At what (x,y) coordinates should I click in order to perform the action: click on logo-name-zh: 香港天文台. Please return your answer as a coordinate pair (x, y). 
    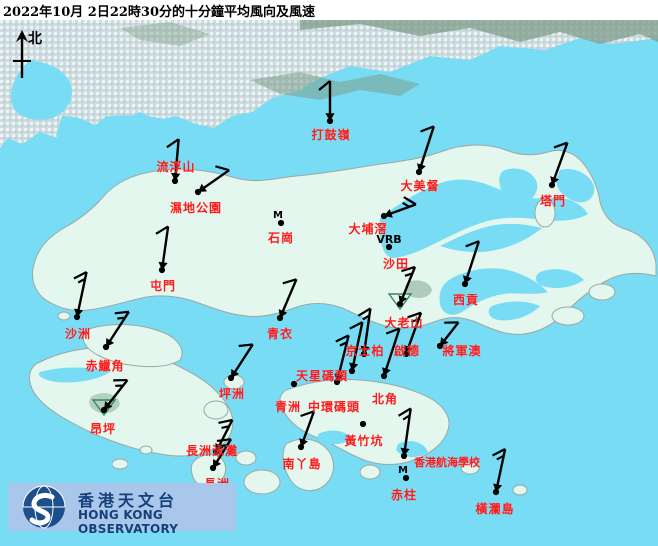
    Looking at the image, I should click on (128, 500).